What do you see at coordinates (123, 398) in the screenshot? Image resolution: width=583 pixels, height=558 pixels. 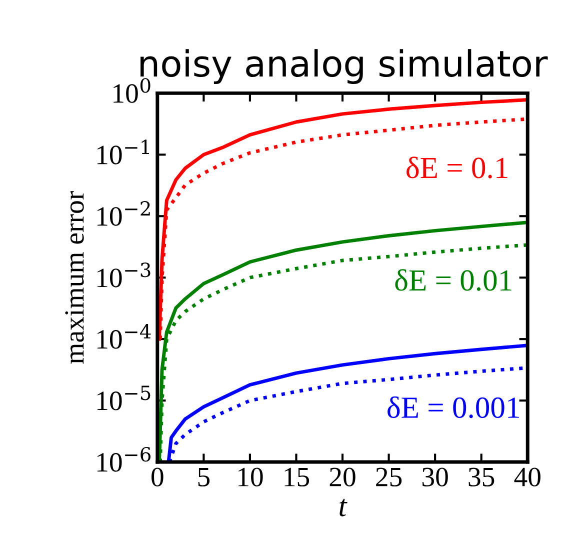 I see `y-tick-label: 10$^{−5}$` at bounding box center [123, 398].